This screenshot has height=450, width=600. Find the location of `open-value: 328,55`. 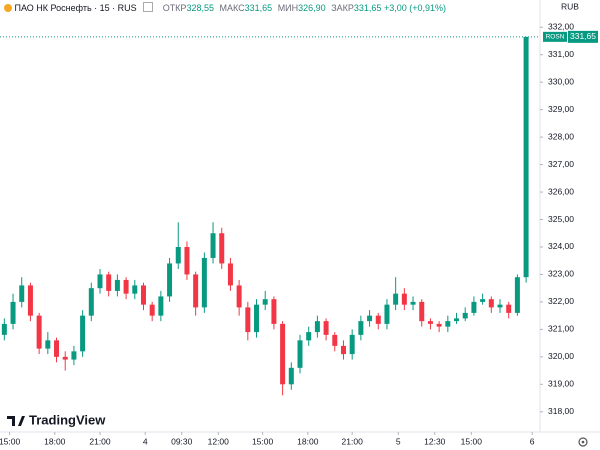

open-value: 328,55 is located at coordinates (200, 8).